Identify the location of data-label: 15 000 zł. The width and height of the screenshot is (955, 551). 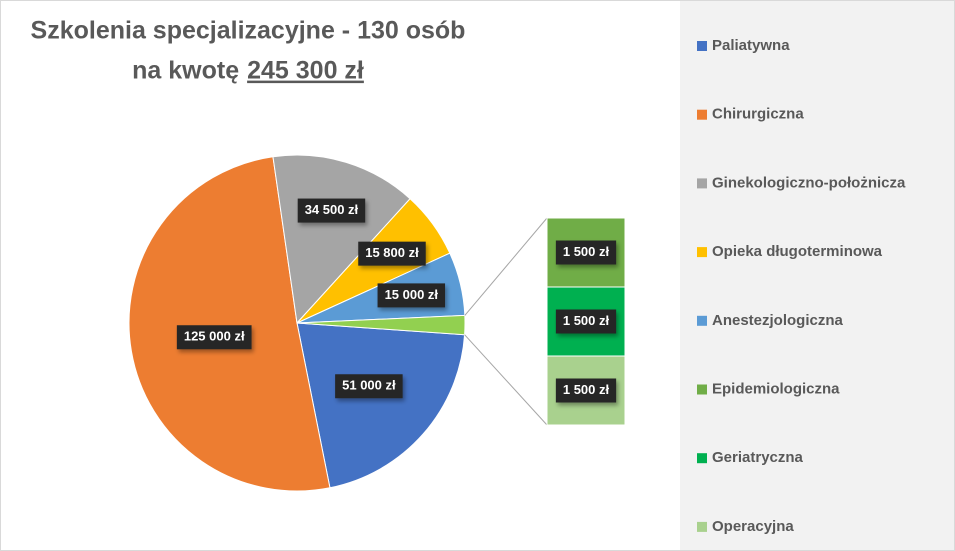
(412, 294).